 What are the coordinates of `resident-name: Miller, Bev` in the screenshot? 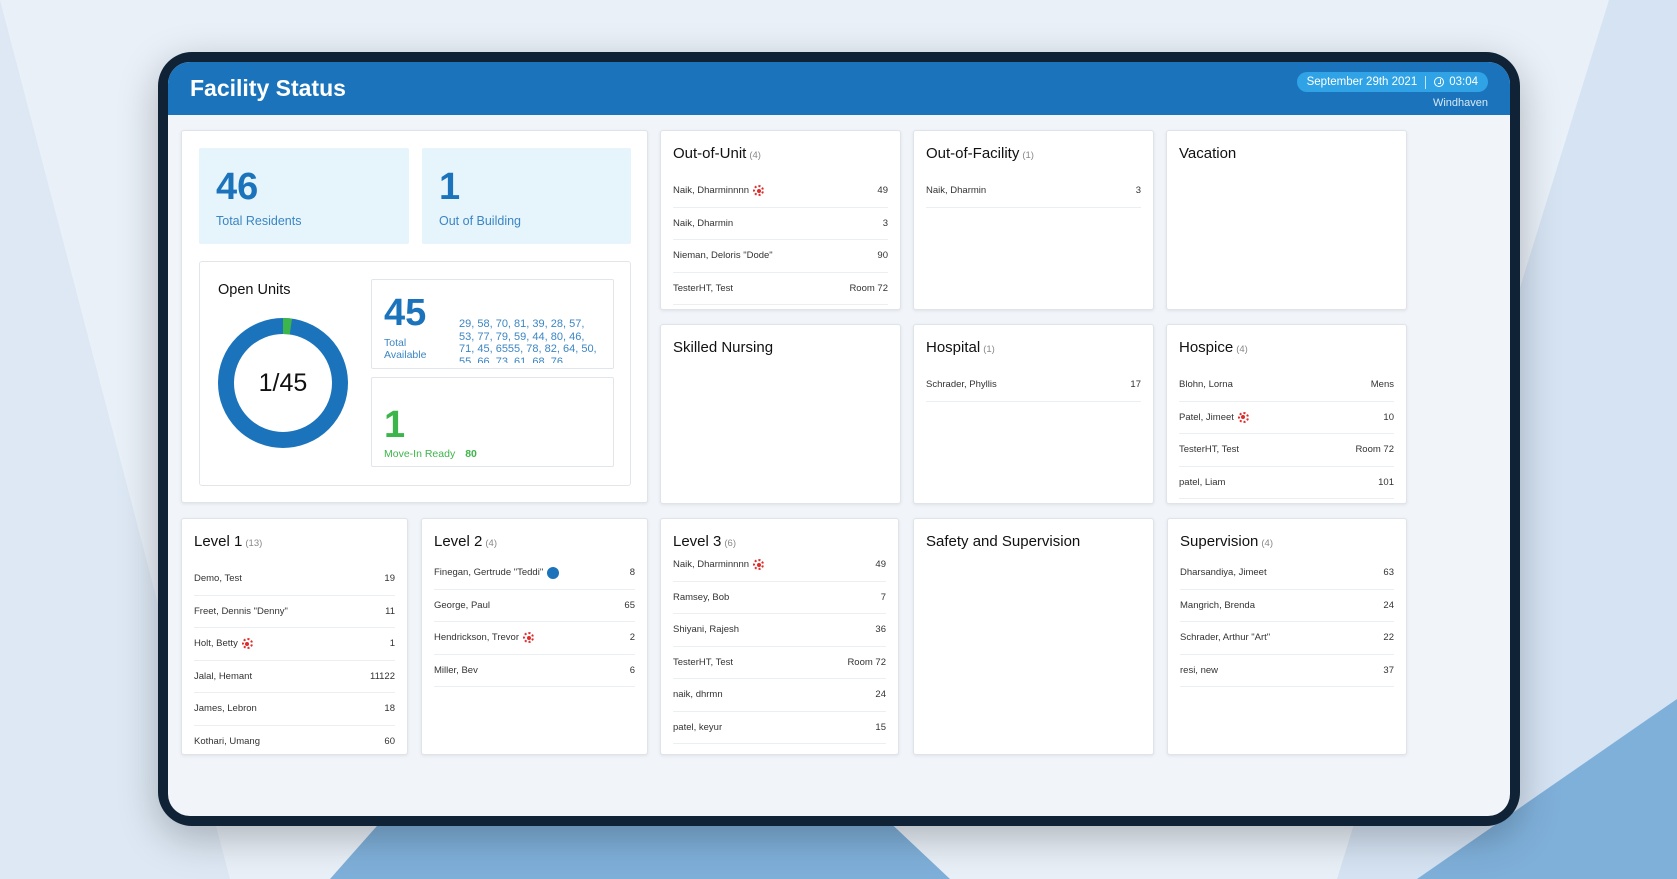 It's located at (456, 670).